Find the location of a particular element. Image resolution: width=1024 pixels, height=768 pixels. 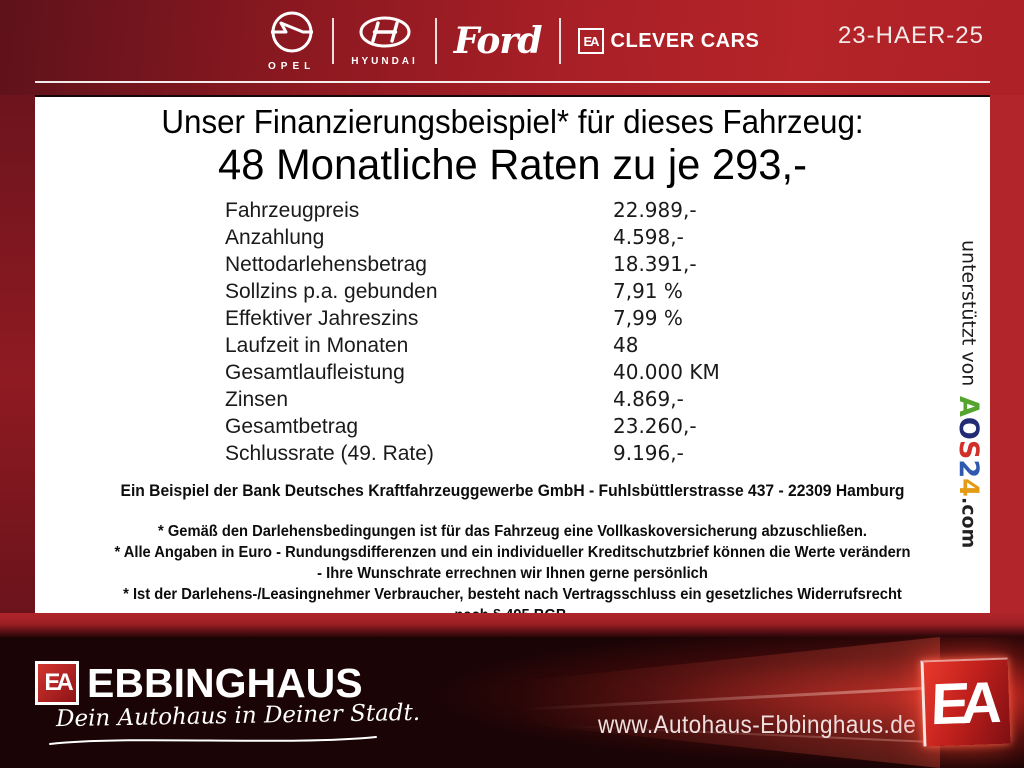

row-value: 23.260,- is located at coordinates (655, 426).